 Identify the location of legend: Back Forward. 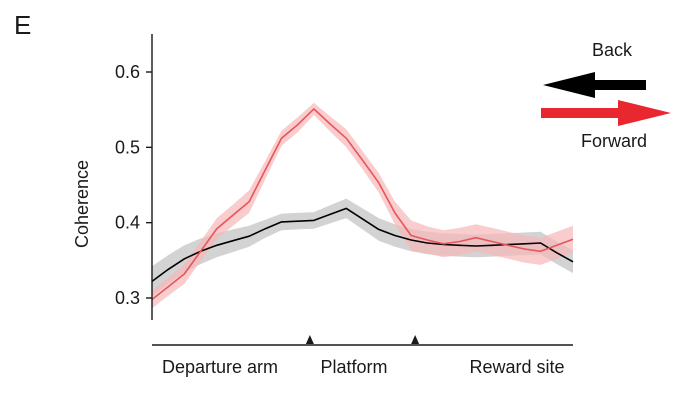
(606, 95).